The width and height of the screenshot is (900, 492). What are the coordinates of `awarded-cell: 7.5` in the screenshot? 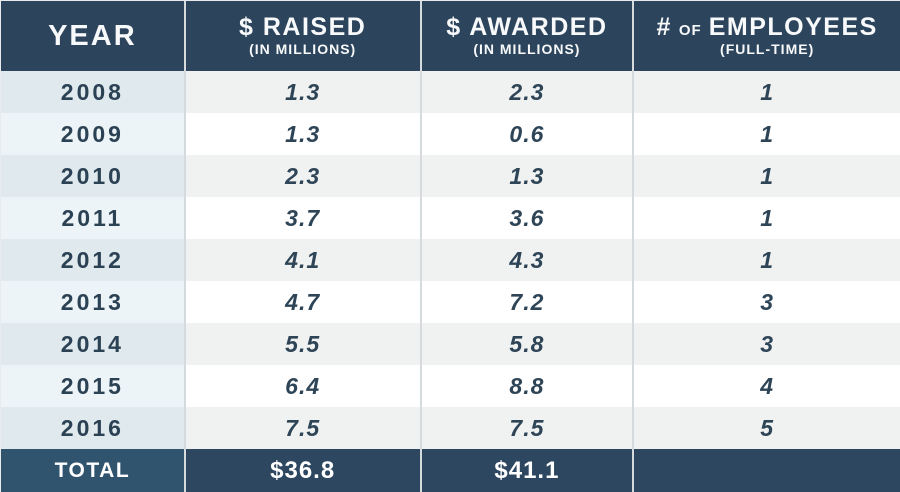 It's located at (528, 428).